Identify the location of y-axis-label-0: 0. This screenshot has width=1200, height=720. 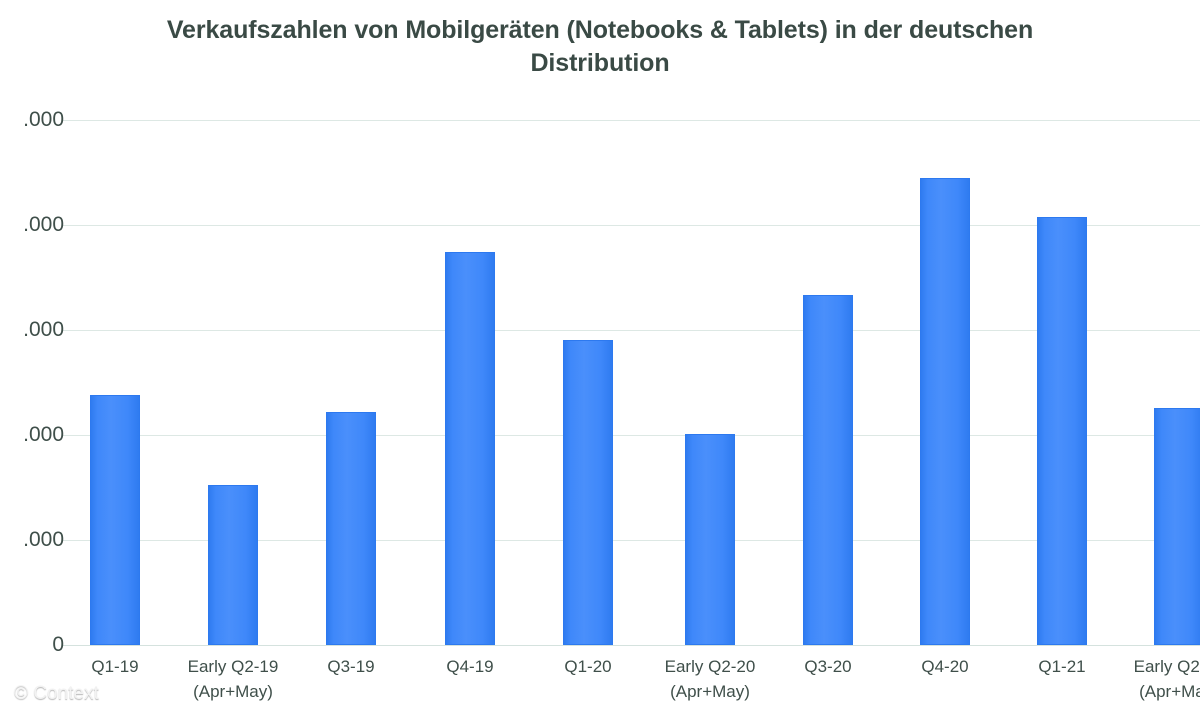
(58, 644).